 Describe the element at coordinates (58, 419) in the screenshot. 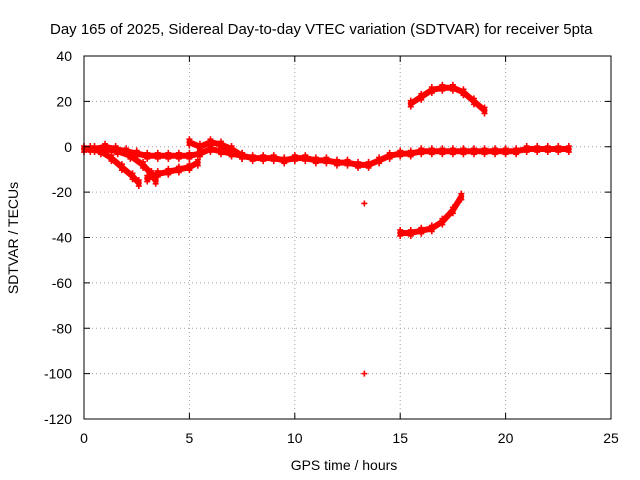

I see `y-tick-label: -120` at that location.